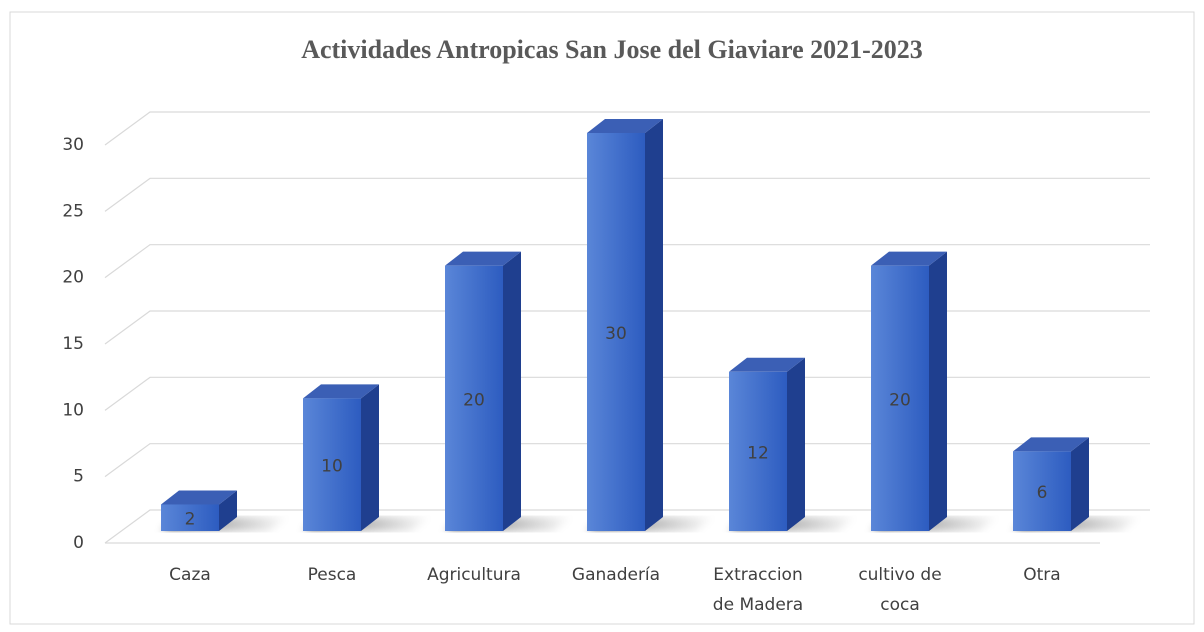 This screenshot has height=632, width=1204. Describe the element at coordinates (332, 467) in the screenshot. I see `data-label: 10` at that location.